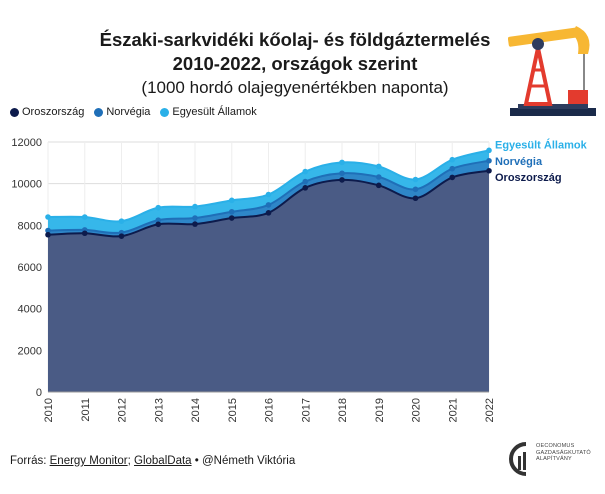  What do you see at coordinates (159, 410) in the screenshot?
I see `x-tick-label: 2013` at bounding box center [159, 410].